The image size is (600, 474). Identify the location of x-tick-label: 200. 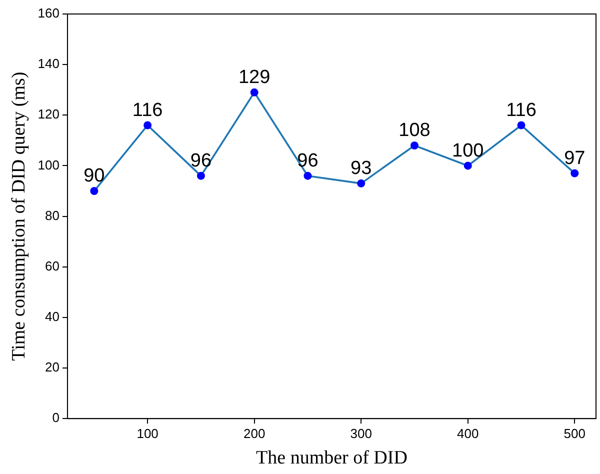
(254, 433).